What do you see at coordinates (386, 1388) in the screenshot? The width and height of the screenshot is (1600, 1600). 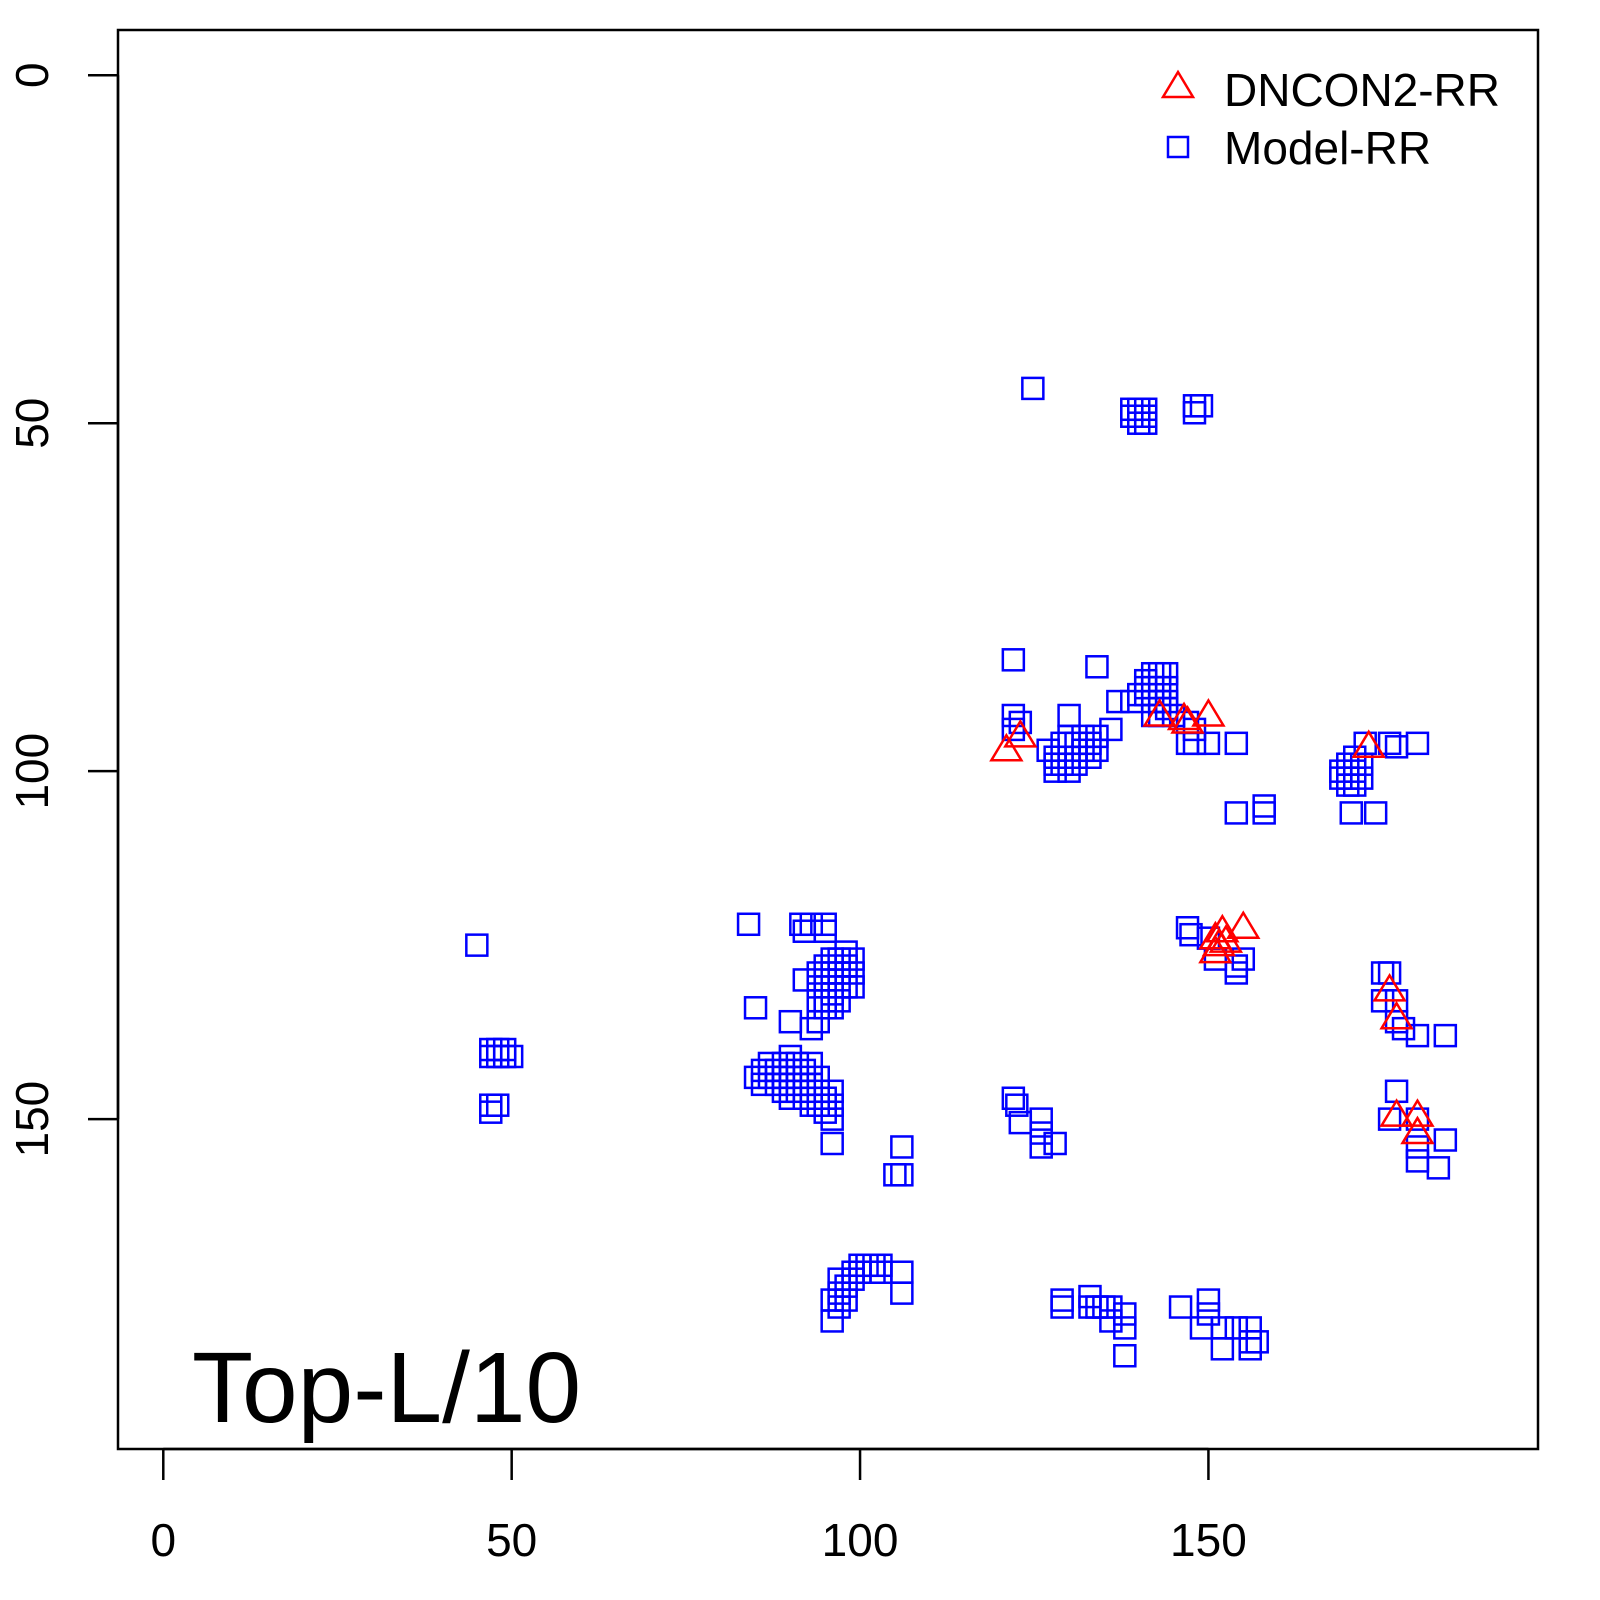 I see `annotation-top-l10: Top-L/10` at bounding box center [386, 1388].